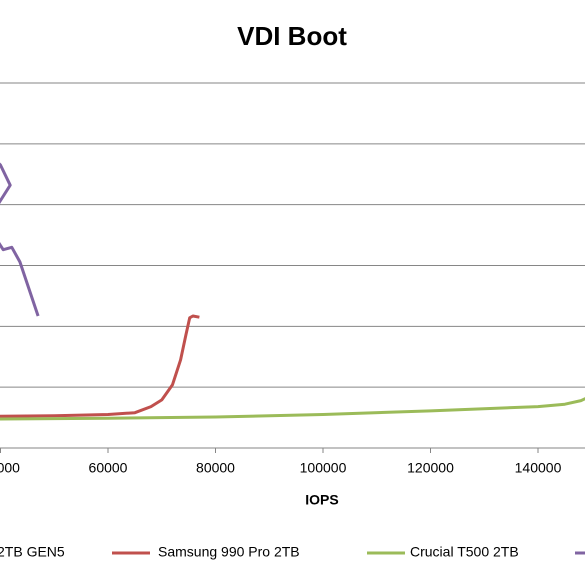  What do you see at coordinates (323, 468) in the screenshot?
I see `x-tick-label: 100000` at bounding box center [323, 468].